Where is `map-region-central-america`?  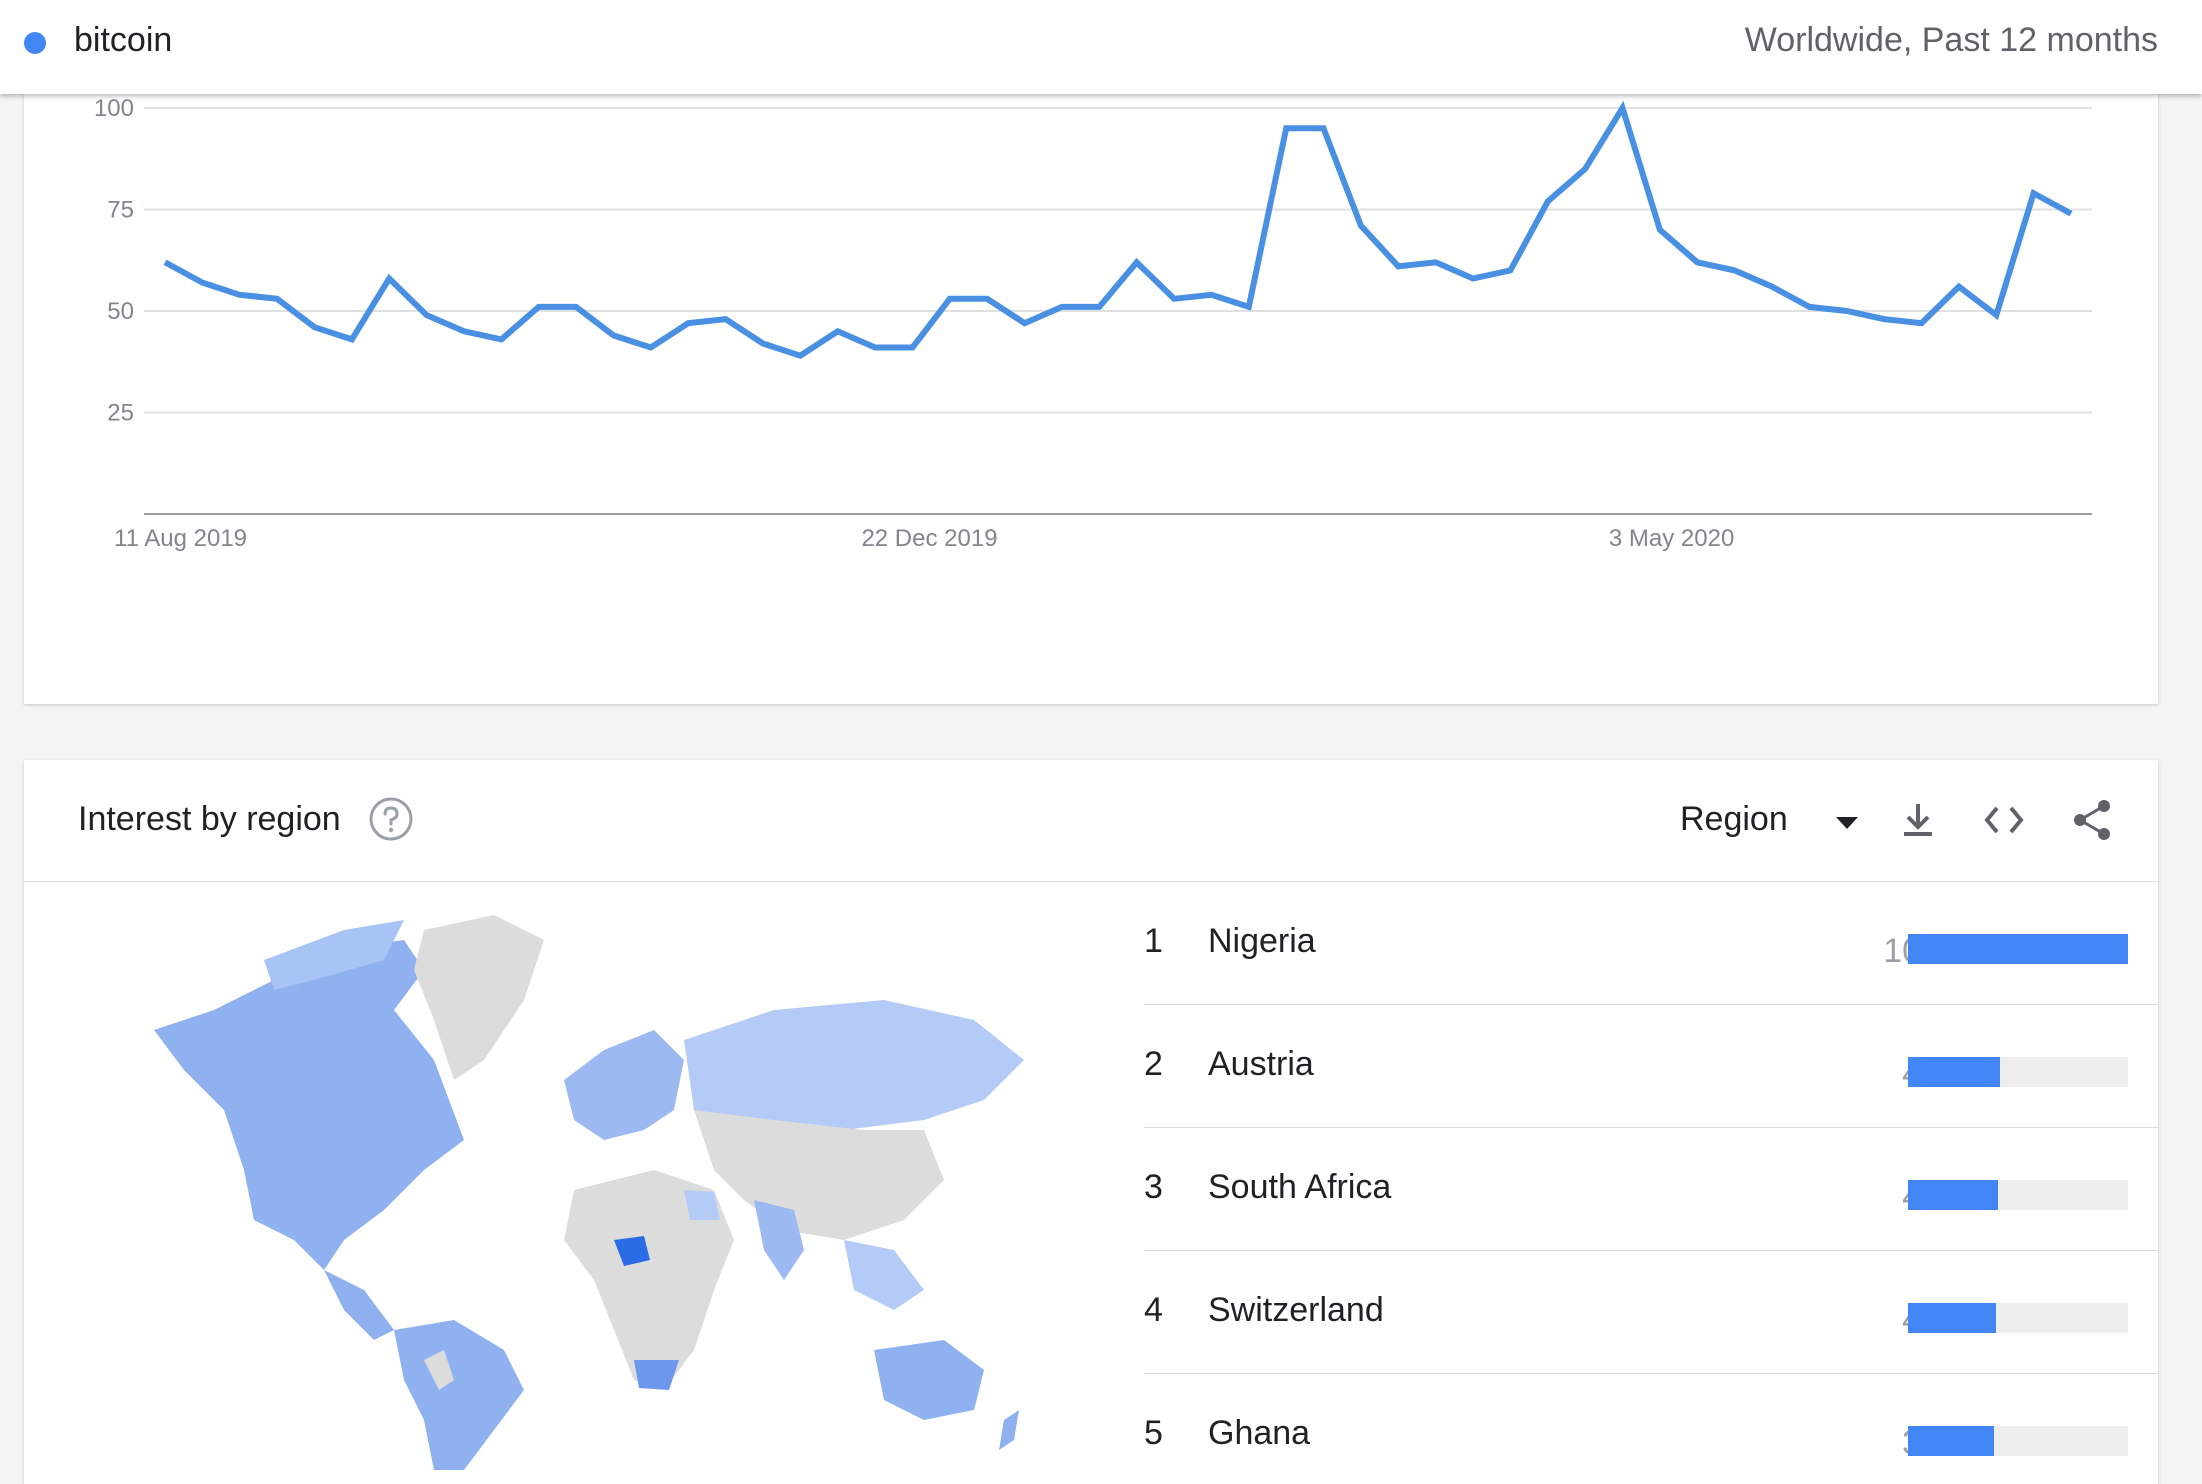
map-region-central-america is located at coordinates (359, 1305).